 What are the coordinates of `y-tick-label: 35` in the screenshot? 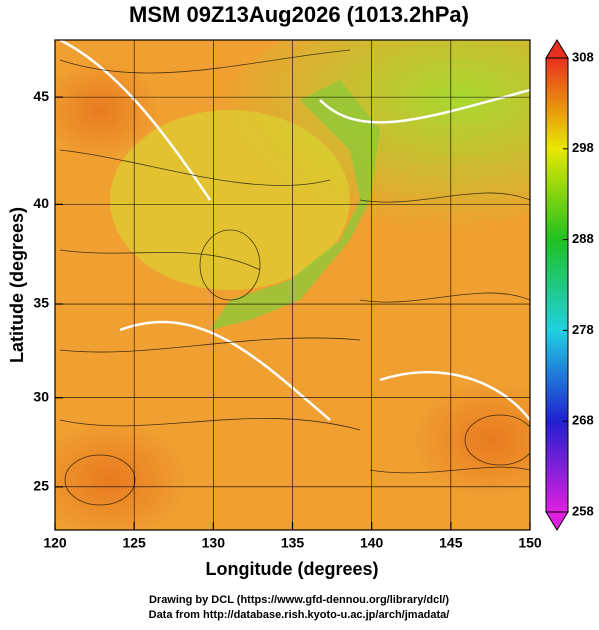 It's located at (41, 303).